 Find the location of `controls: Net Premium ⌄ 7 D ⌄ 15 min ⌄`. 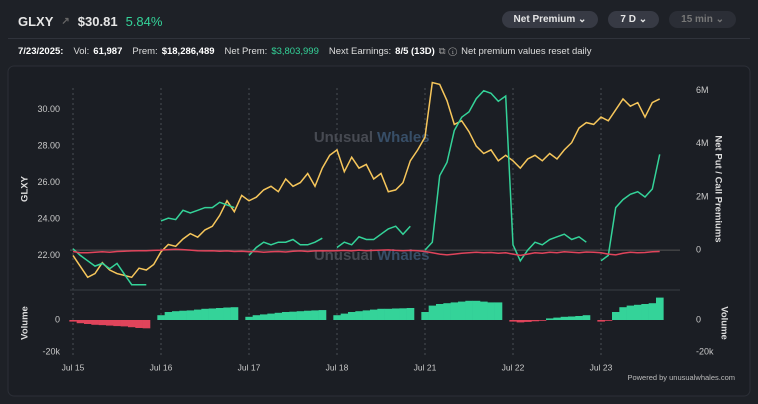

controls: Net Premium ⌄ 7 D ⌄ 15 min ⌄ is located at coordinates (618, 19).